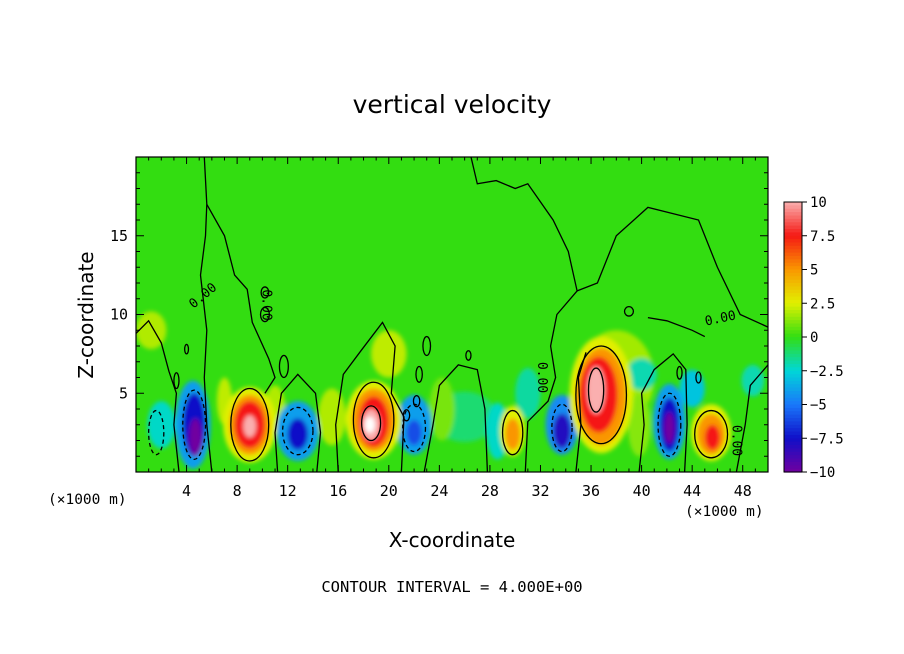 The width and height of the screenshot is (904, 654). Describe the element at coordinates (827, 439) in the screenshot. I see `colorbar-tick-label: −7.5` at that location.